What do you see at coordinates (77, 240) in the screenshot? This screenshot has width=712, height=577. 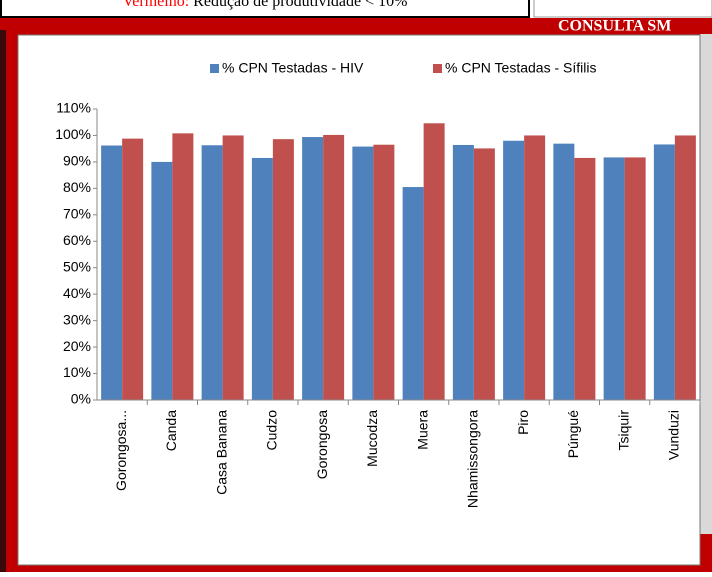 I see `y-tick-label: 60%` at bounding box center [77, 240].